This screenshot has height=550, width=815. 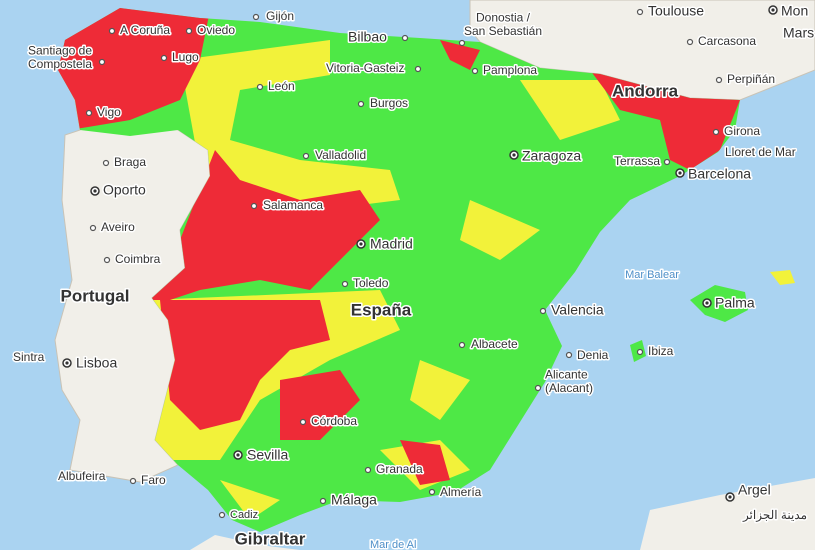 What do you see at coordinates (138, 259) in the screenshot?
I see `place-label: Coimbra` at bounding box center [138, 259].